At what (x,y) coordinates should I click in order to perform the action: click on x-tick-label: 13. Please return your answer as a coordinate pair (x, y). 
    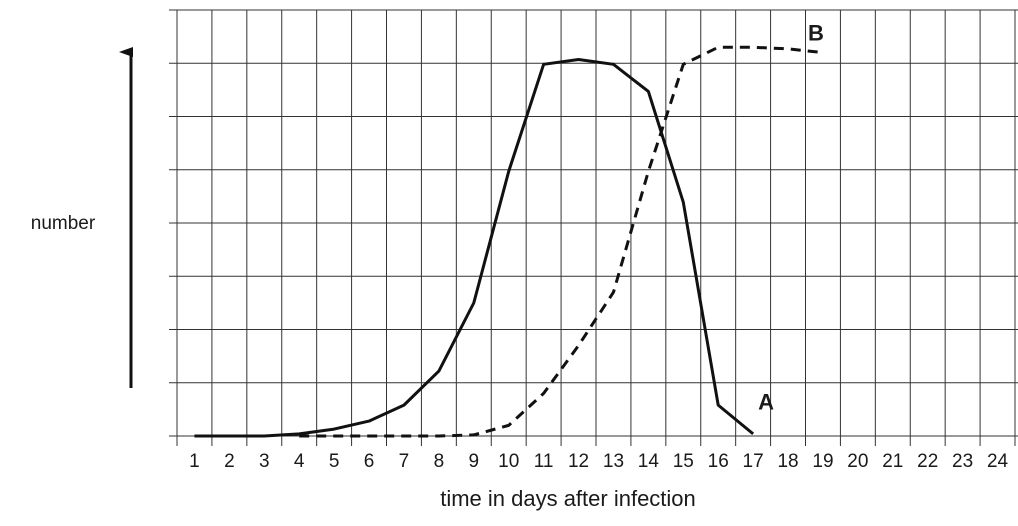
    Looking at the image, I should click on (613, 461).